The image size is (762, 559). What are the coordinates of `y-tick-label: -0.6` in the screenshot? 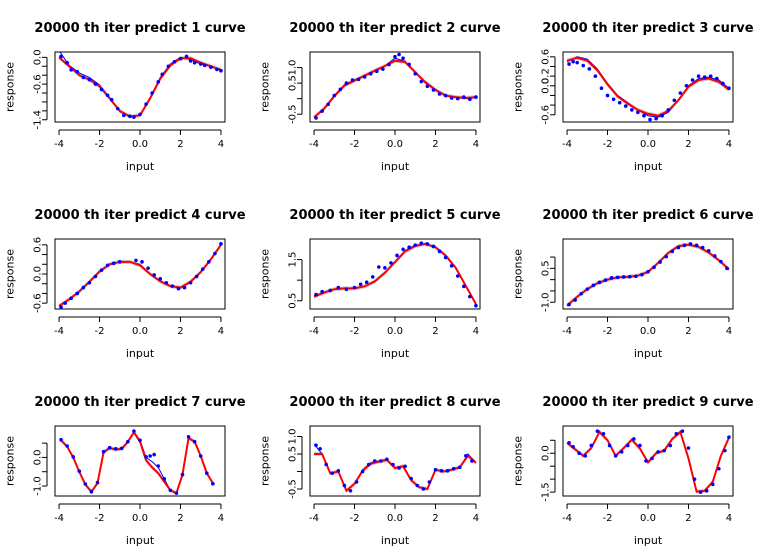 It's located at (38, 303).